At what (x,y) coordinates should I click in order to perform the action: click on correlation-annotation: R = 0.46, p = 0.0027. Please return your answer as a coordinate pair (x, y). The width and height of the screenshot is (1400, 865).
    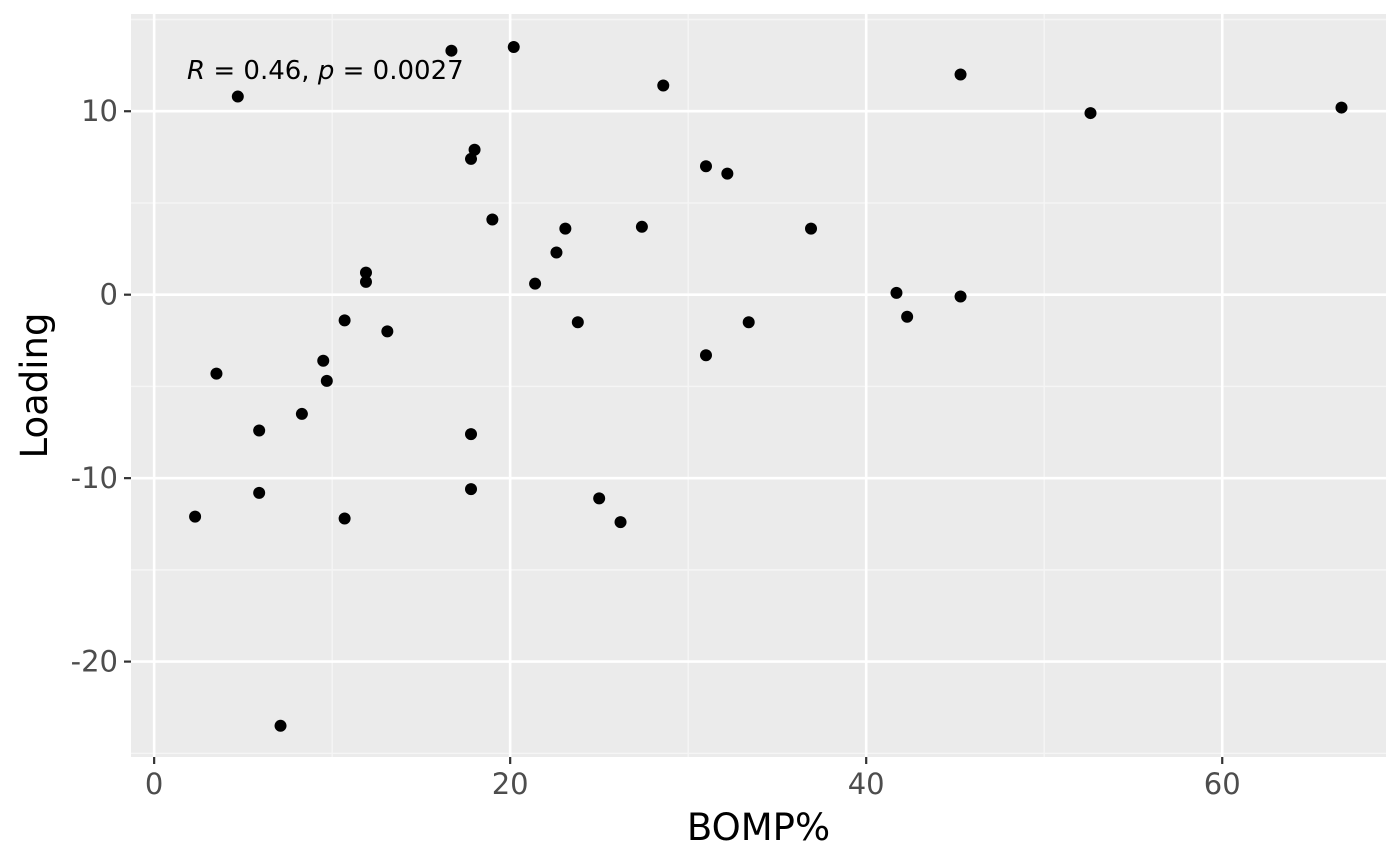
    Looking at the image, I should click on (325, 71).